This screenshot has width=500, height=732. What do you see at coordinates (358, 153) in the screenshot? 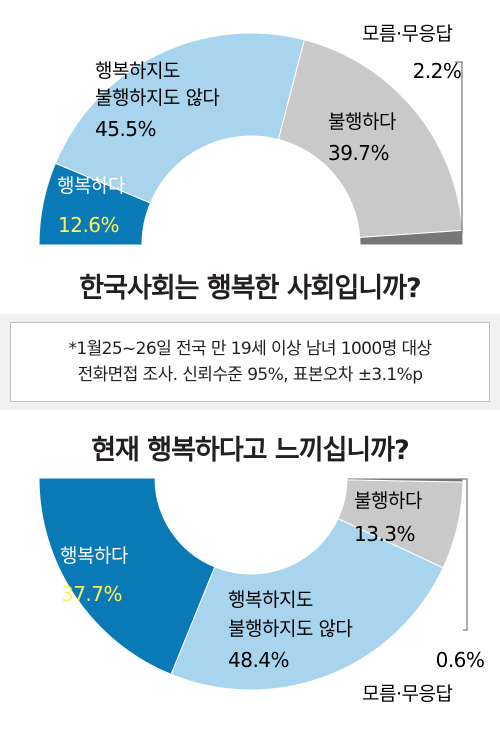
I see `top-unhappy-value: 39.7%` at bounding box center [358, 153].